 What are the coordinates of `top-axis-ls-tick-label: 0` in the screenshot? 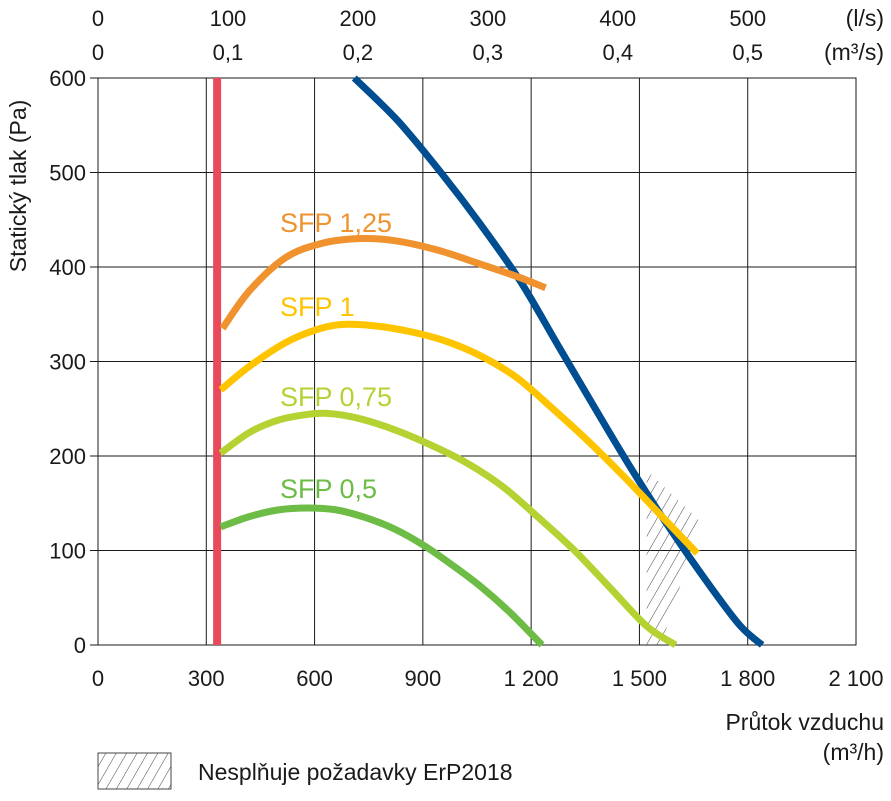 It's located at (98, 18).